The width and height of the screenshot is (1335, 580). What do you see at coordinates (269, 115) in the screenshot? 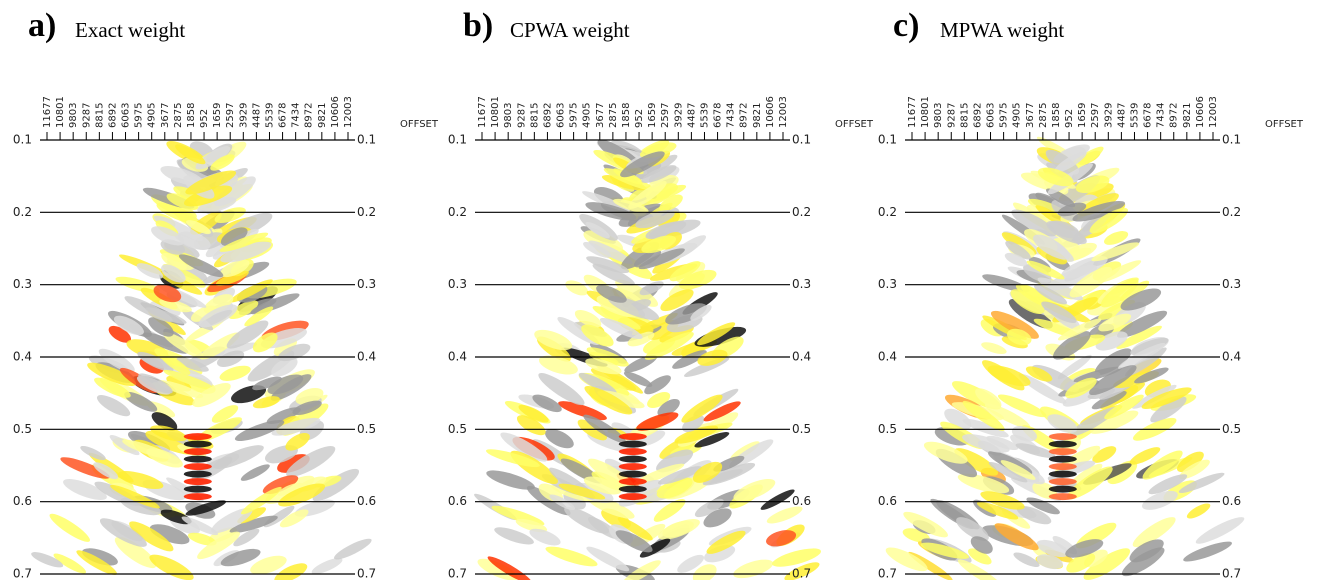
I see `x-tick-label: 5539` at bounding box center [269, 115].